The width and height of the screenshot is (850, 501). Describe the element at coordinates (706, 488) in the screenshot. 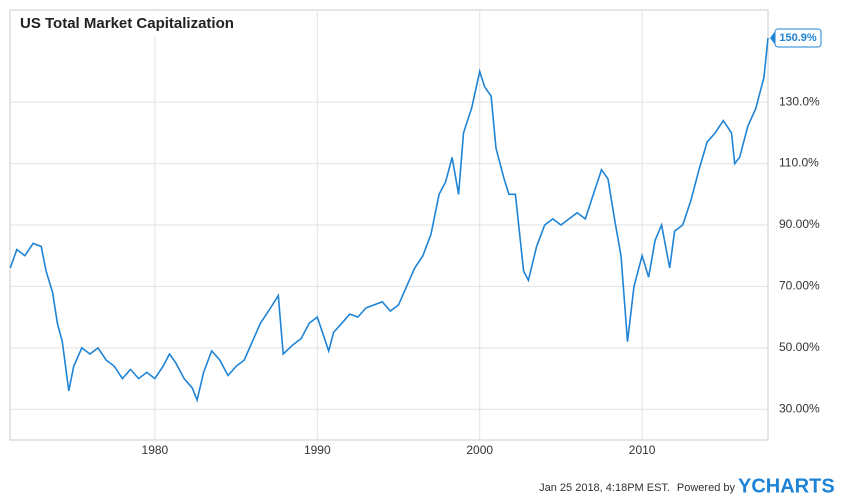

I see `powered-by: Powered by` at that location.